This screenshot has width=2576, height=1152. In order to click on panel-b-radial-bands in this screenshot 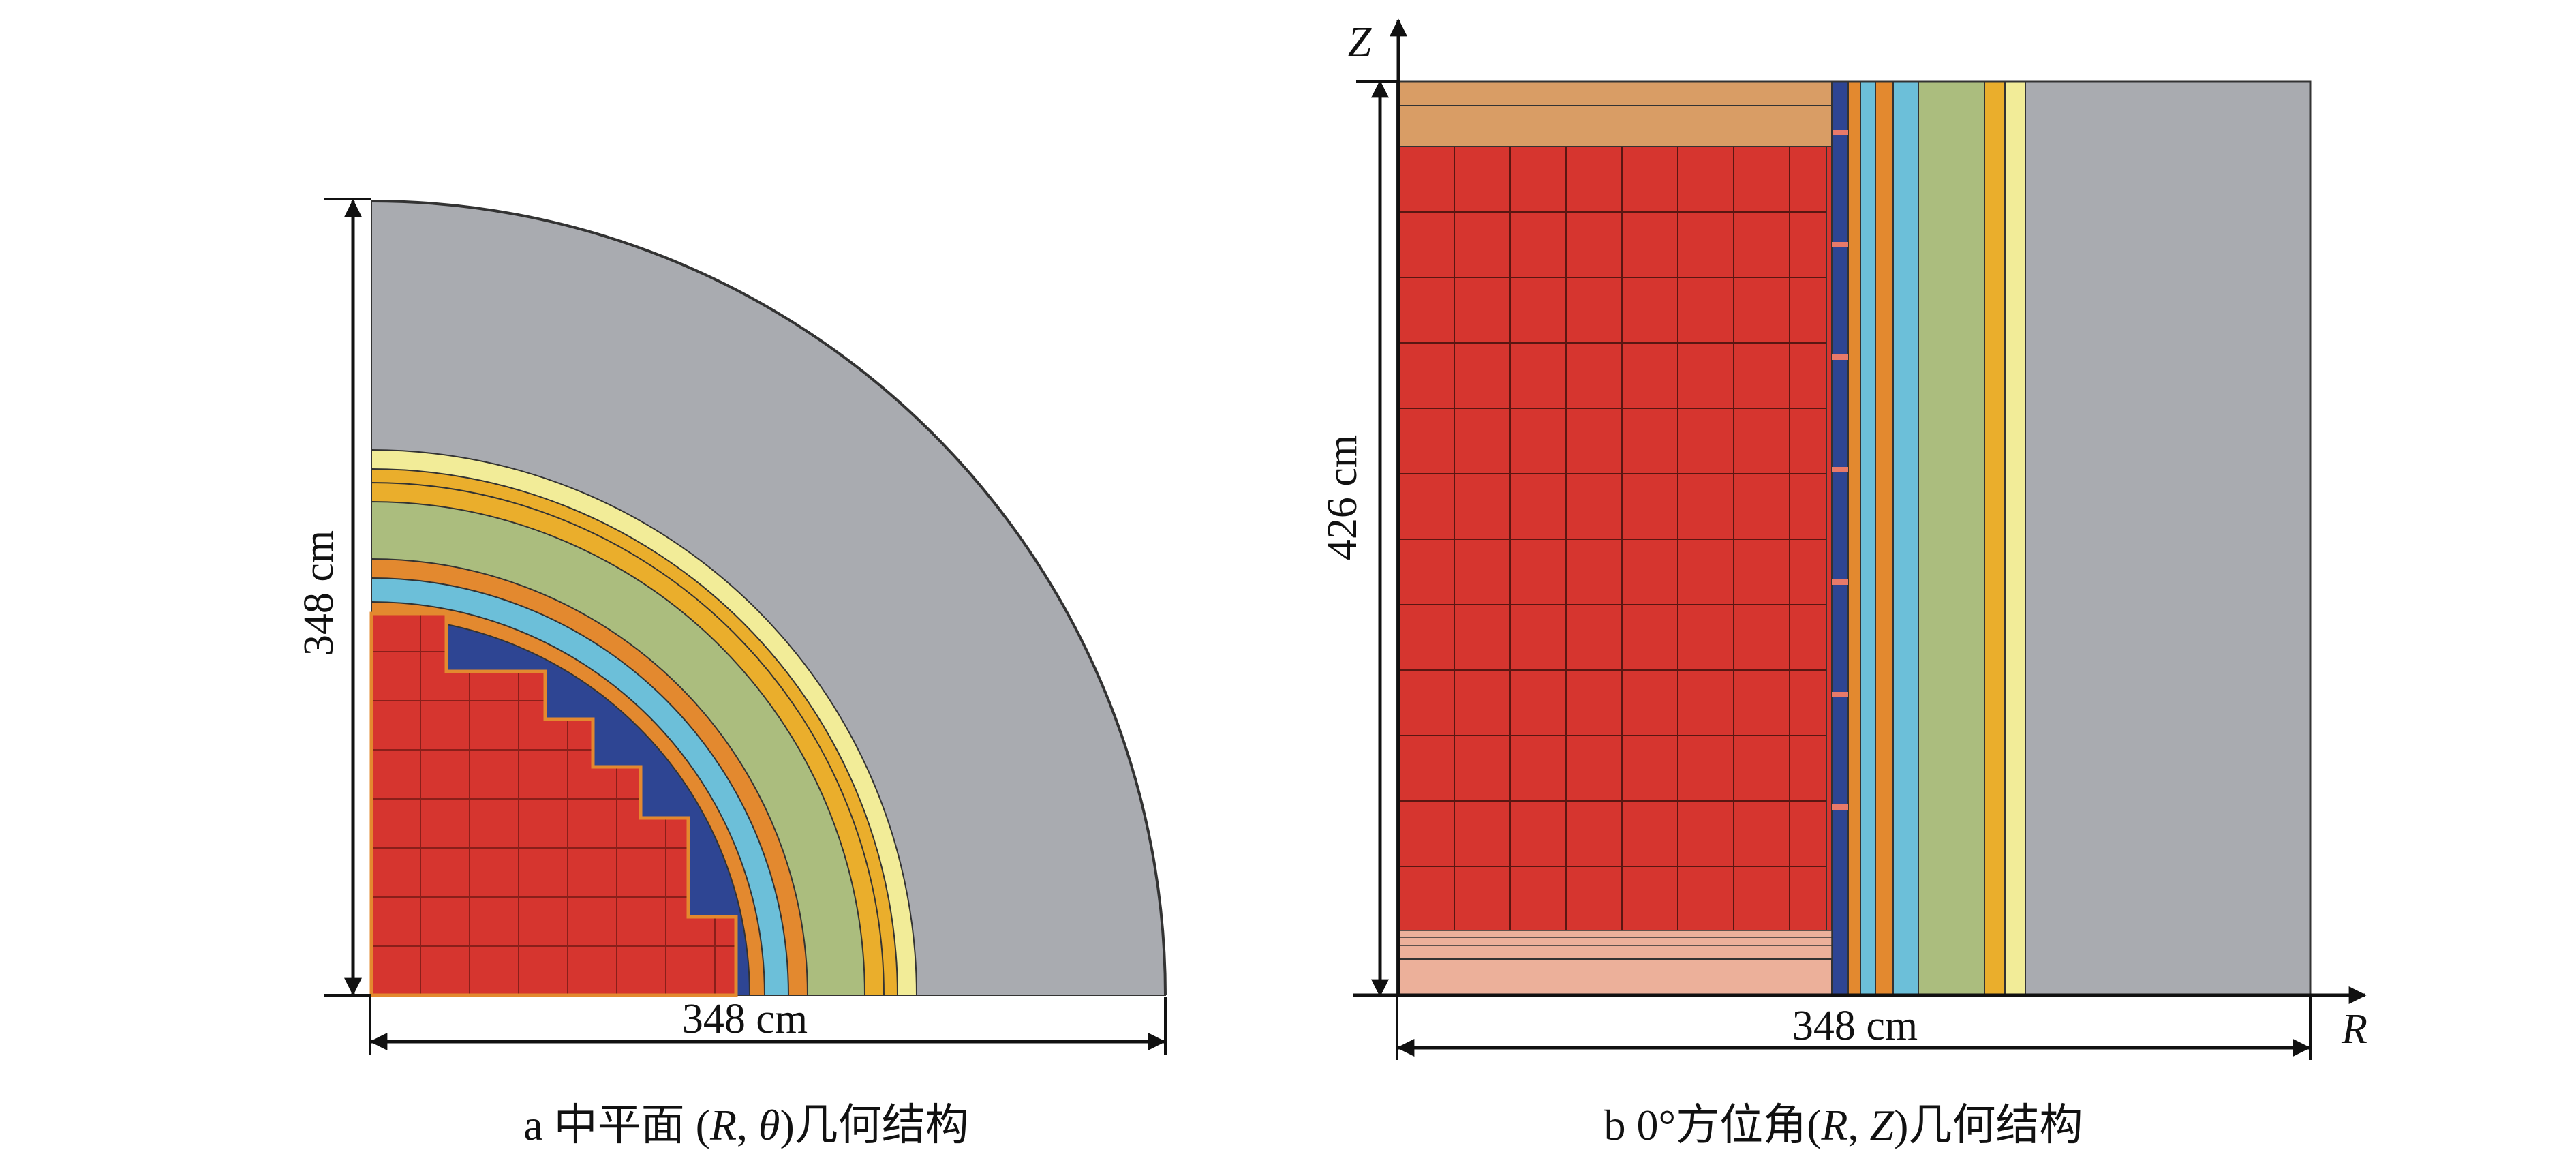, I will do `click(2068, 538)`.